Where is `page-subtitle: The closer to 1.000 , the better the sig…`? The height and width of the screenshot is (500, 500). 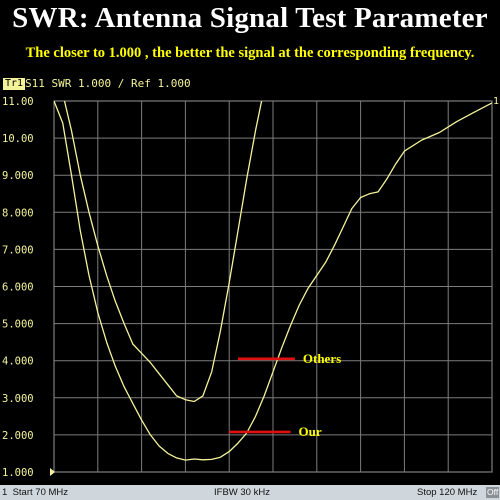
page-subtitle: The closer to 1.000 , the better the sig… is located at coordinates (250, 53).